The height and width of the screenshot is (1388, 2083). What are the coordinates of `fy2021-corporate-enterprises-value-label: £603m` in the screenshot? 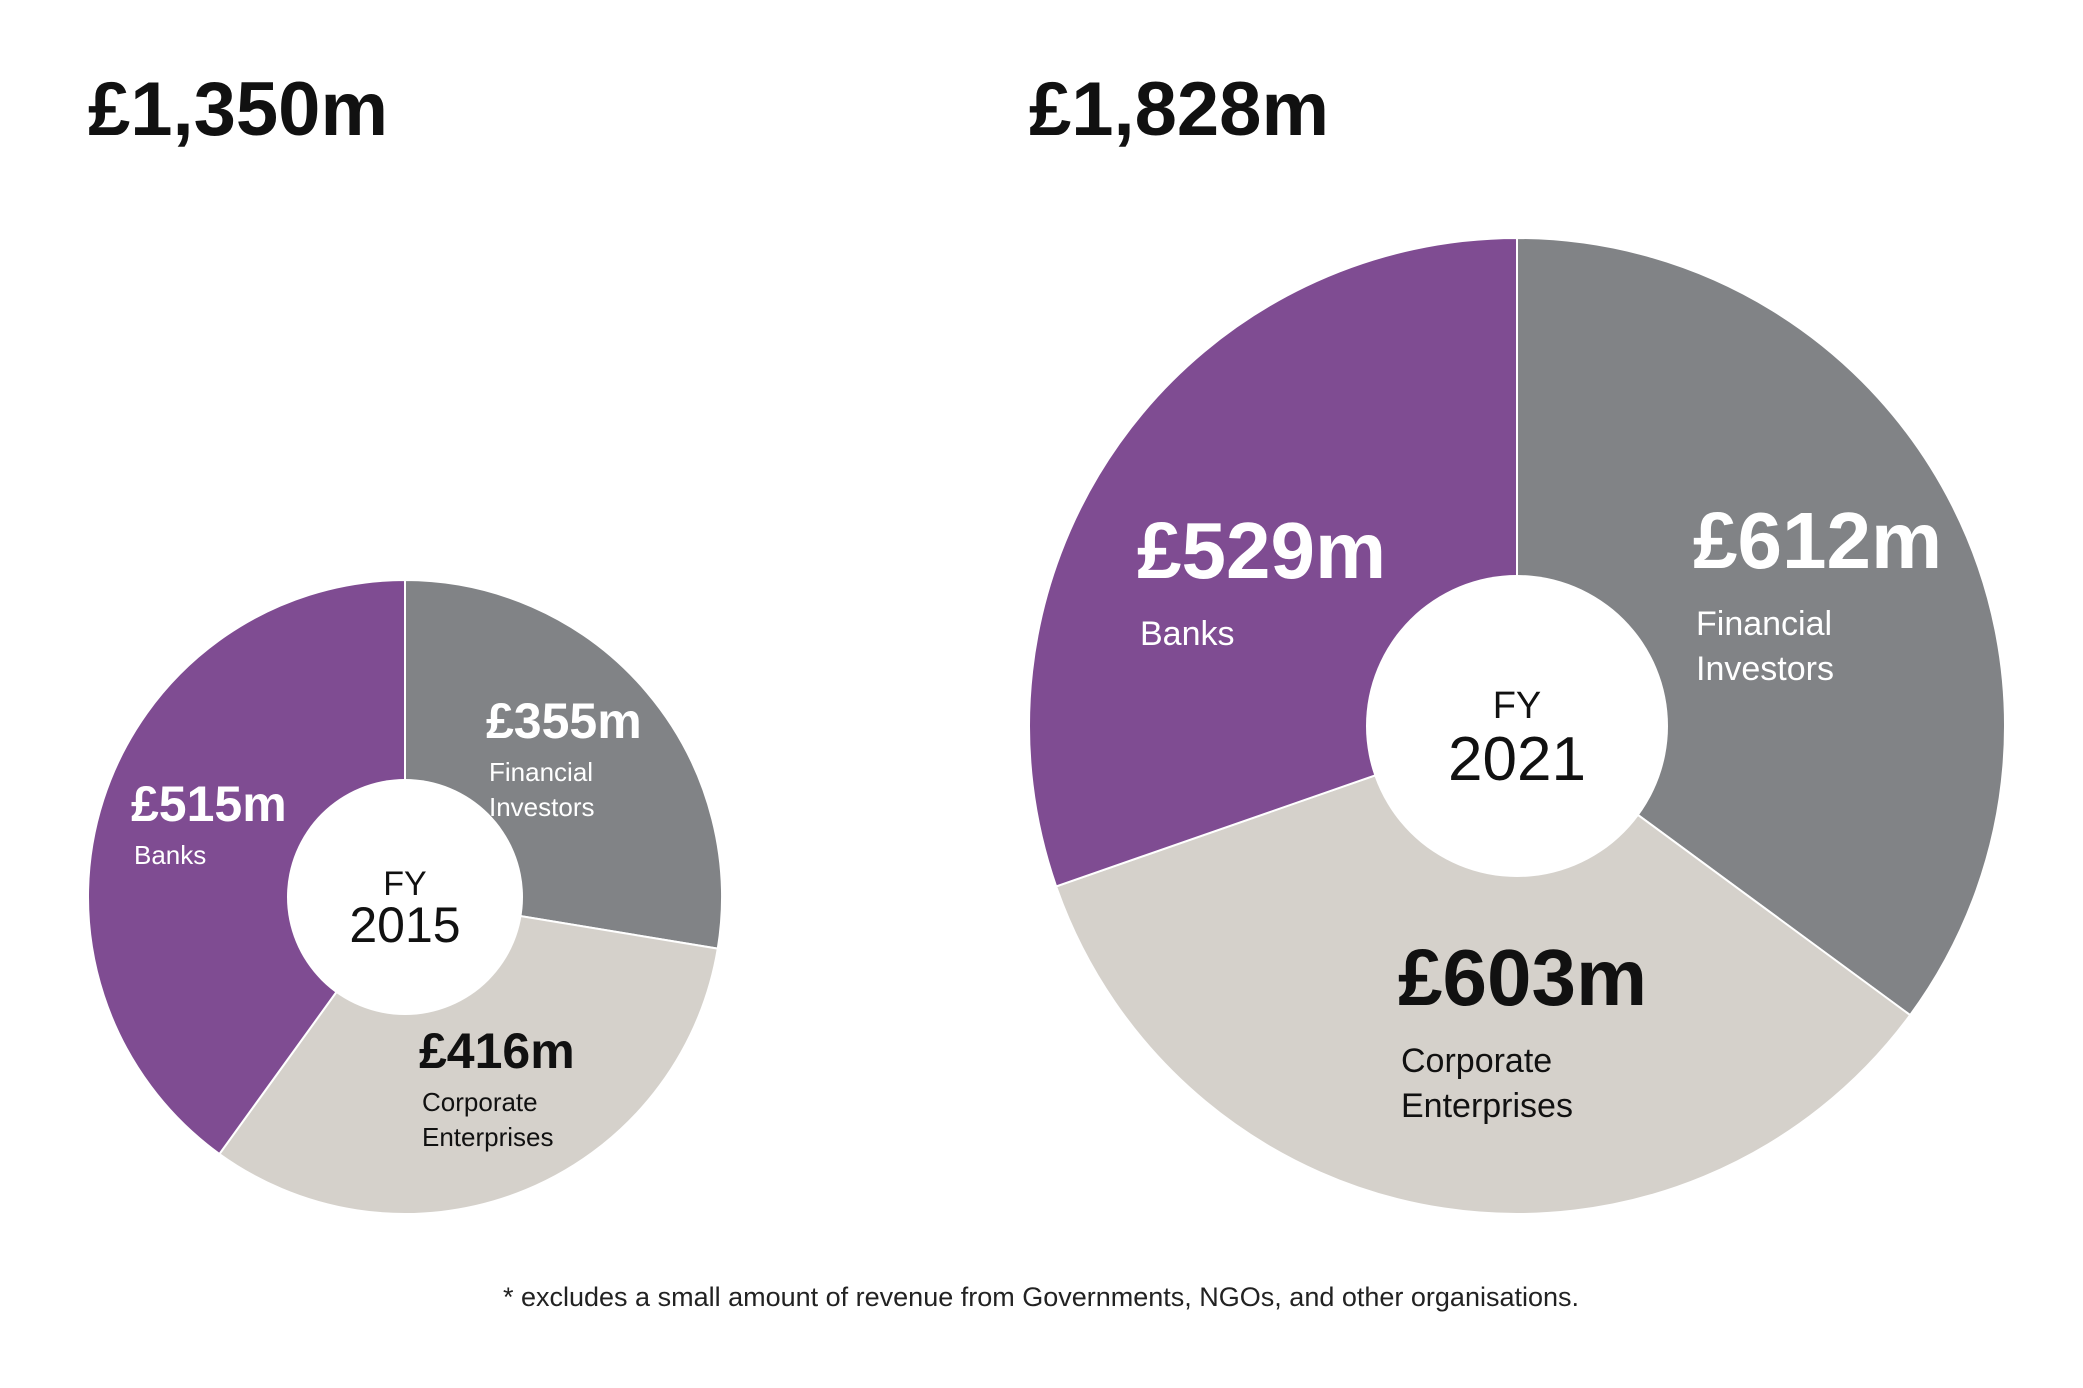 It's located at (1522, 977).